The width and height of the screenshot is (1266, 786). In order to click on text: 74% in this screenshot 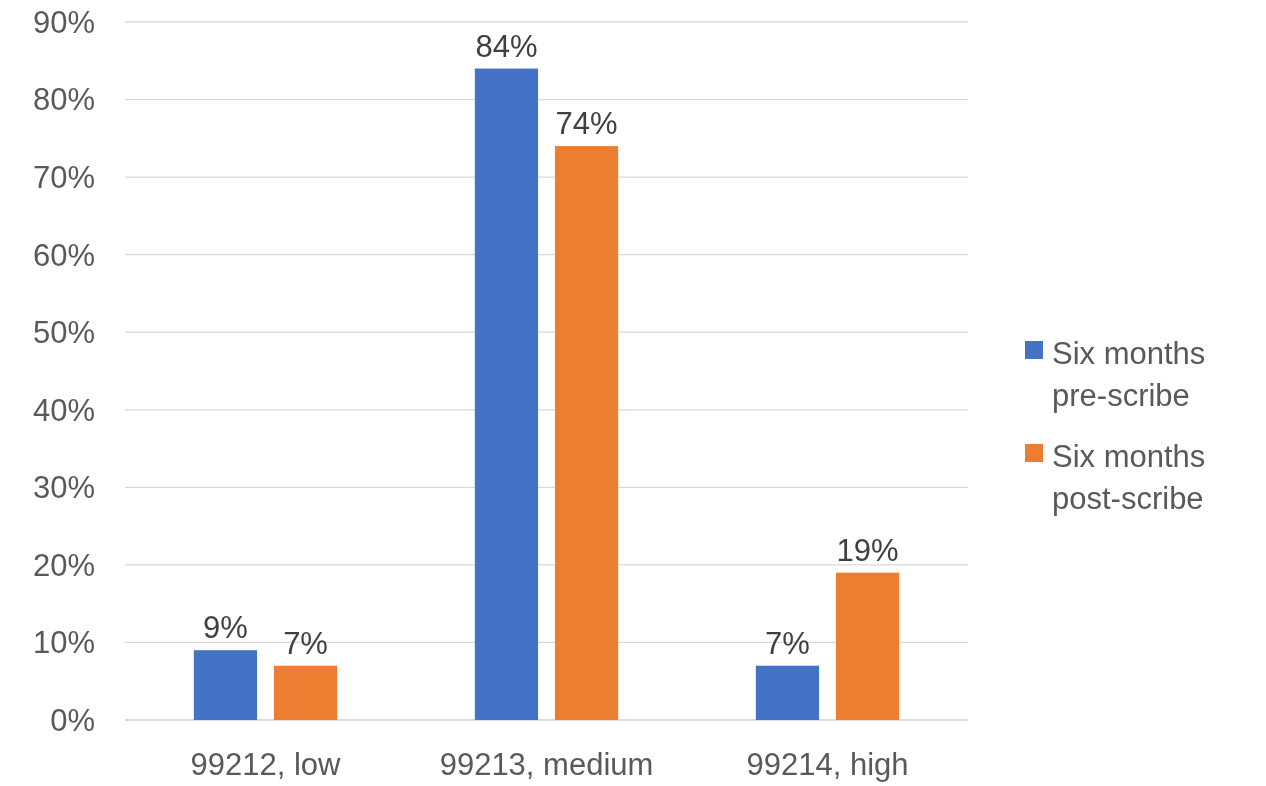, I will do `click(586, 124)`.